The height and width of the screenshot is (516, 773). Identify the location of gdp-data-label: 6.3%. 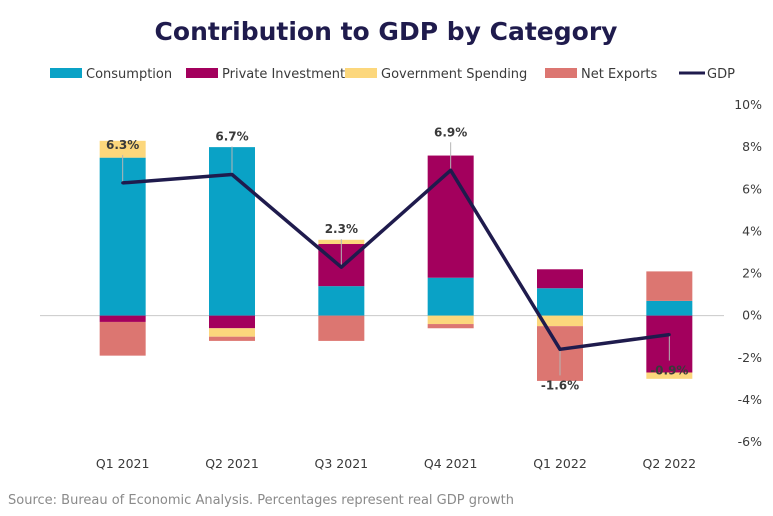
(122, 145).